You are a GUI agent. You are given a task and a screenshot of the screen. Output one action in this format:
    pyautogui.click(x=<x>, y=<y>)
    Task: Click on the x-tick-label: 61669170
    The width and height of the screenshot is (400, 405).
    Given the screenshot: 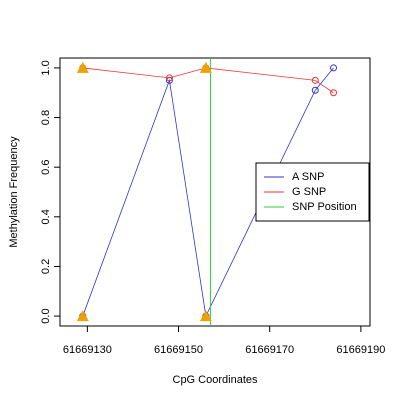 What is the action you would take?
    pyautogui.click(x=269, y=350)
    